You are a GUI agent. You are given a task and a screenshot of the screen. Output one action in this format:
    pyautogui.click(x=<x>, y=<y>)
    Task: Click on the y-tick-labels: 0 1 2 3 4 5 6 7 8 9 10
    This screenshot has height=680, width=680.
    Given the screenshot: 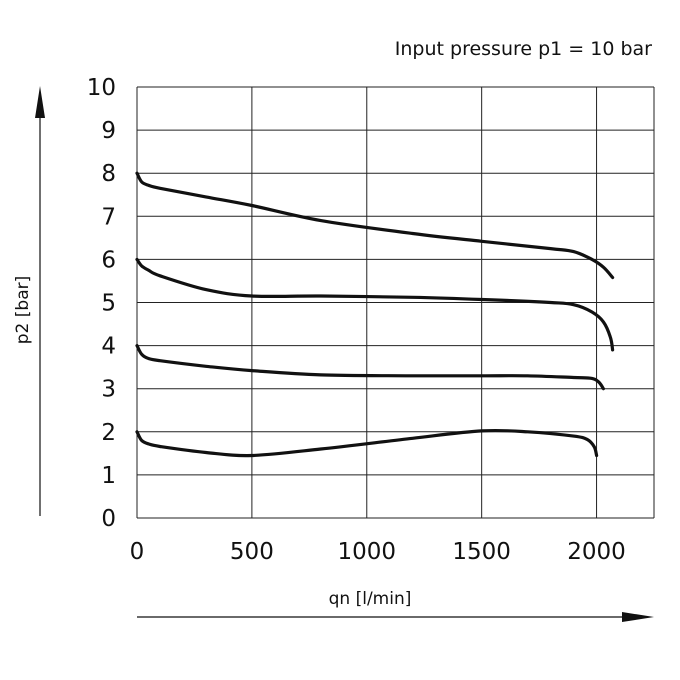 What is the action you would take?
    pyautogui.click(x=101, y=303)
    